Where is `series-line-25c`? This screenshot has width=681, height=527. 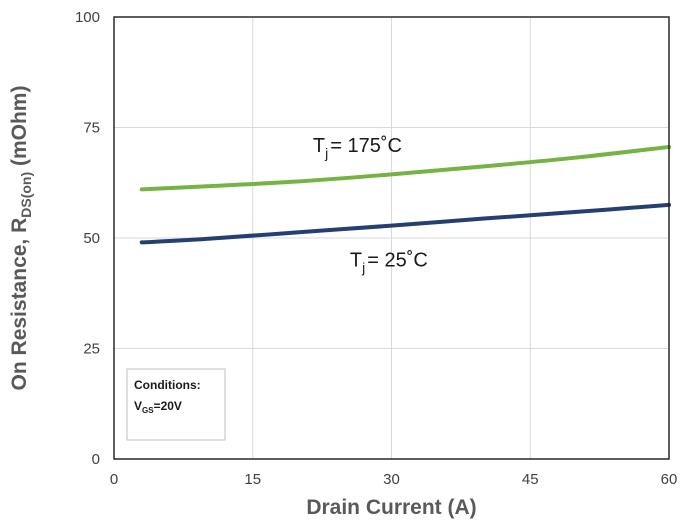
series-line-25c is located at coordinates (405, 223).